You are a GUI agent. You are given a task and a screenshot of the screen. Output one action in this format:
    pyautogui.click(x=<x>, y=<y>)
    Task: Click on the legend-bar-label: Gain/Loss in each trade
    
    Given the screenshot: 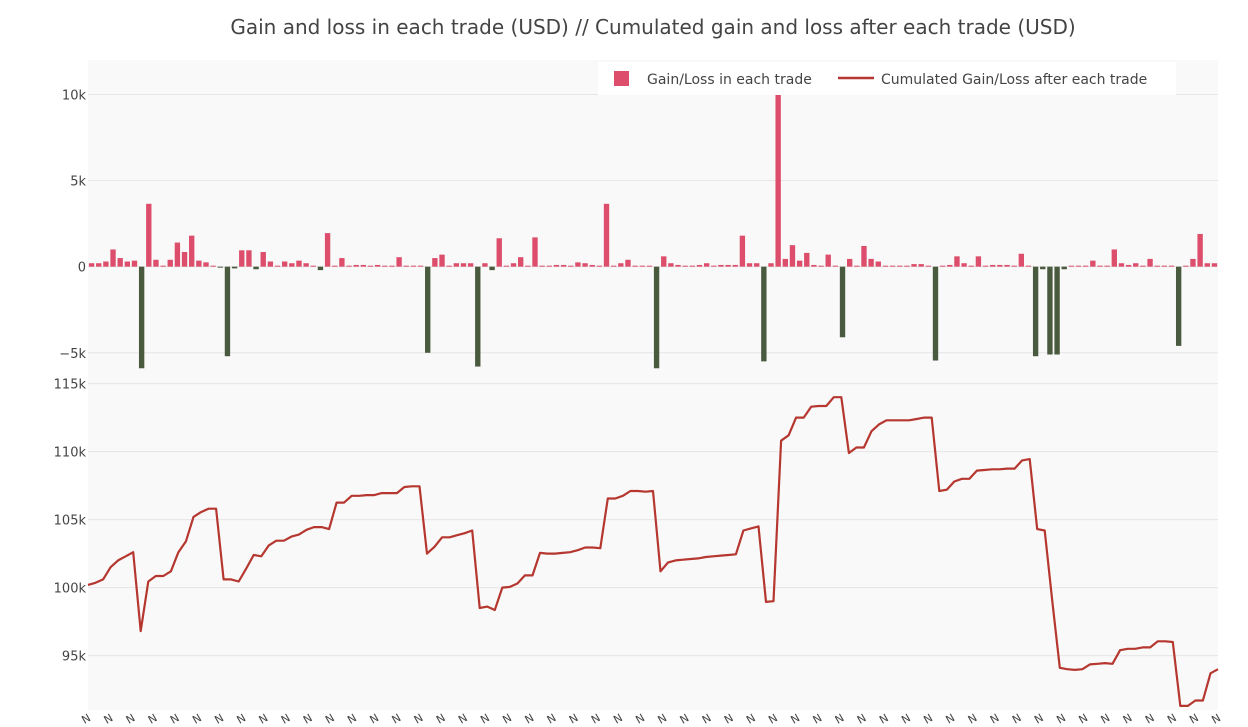 What is the action you would take?
    pyautogui.click(x=729, y=80)
    